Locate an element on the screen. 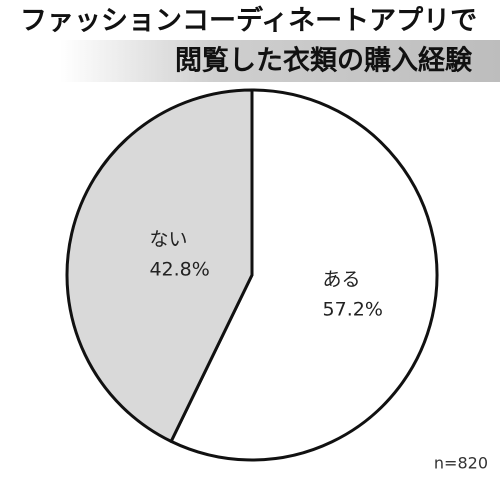  slice-label: ある is located at coordinates (342, 279).